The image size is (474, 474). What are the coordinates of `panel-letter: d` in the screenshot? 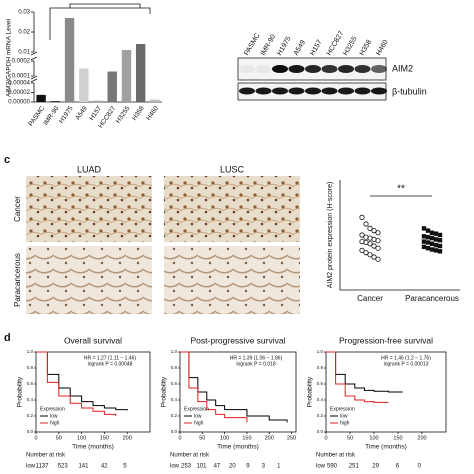 It's located at (7, 338).